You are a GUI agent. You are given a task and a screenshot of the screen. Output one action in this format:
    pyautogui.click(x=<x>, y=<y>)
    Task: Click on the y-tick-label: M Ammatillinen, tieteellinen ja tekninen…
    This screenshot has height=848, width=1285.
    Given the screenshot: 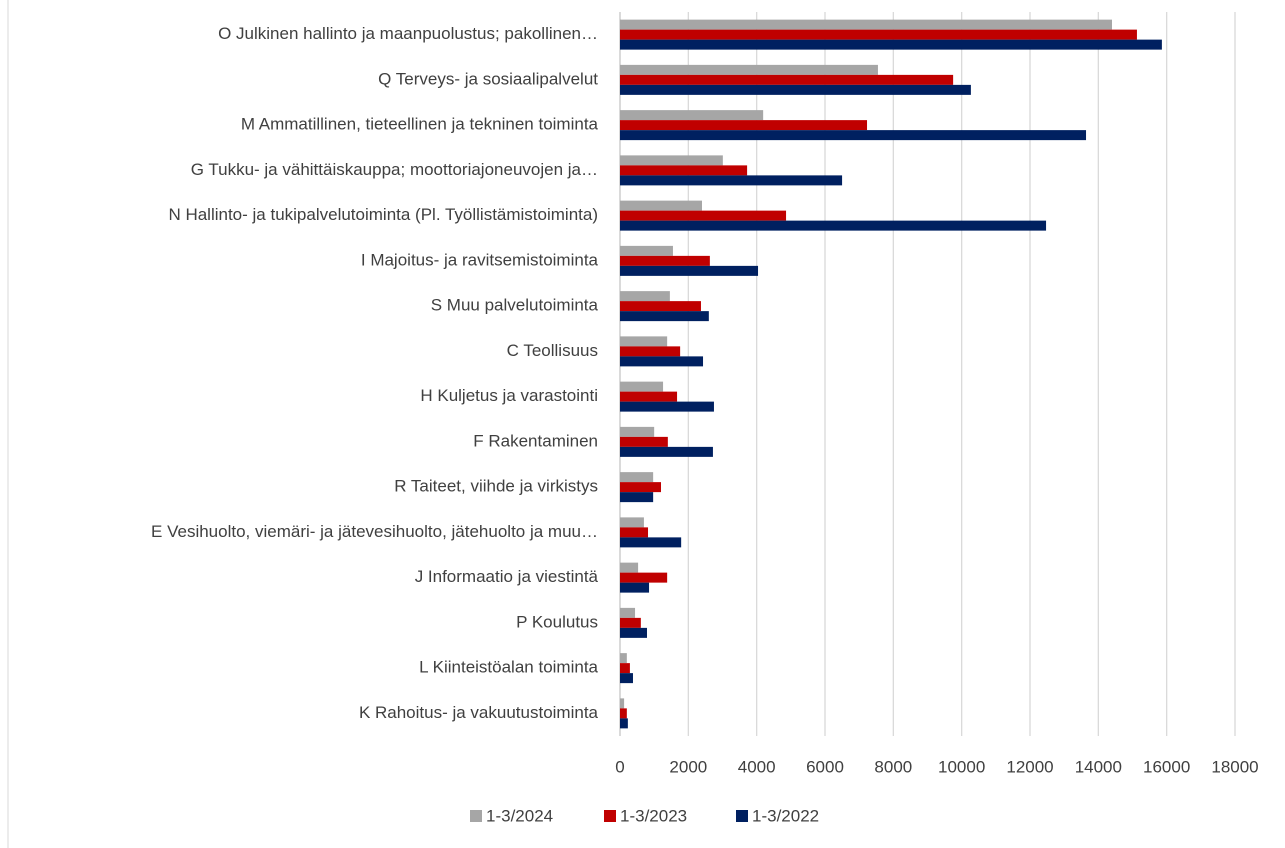 What is the action you would take?
    pyautogui.click(x=420, y=124)
    